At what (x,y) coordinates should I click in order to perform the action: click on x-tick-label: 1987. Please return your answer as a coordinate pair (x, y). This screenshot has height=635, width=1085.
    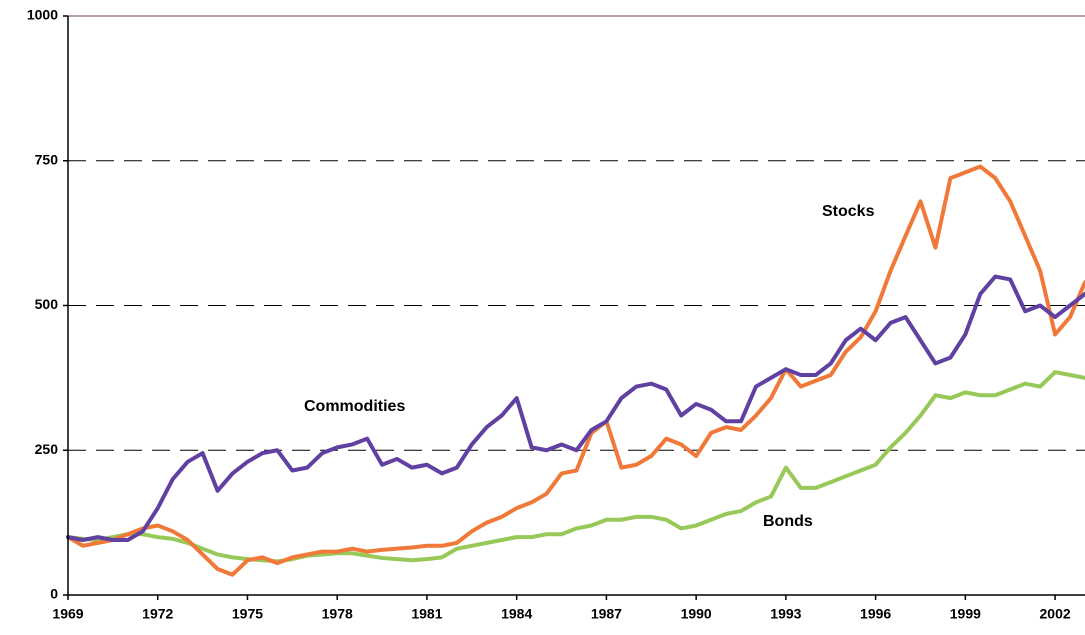
    Looking at the image, I should click on (606, 614).